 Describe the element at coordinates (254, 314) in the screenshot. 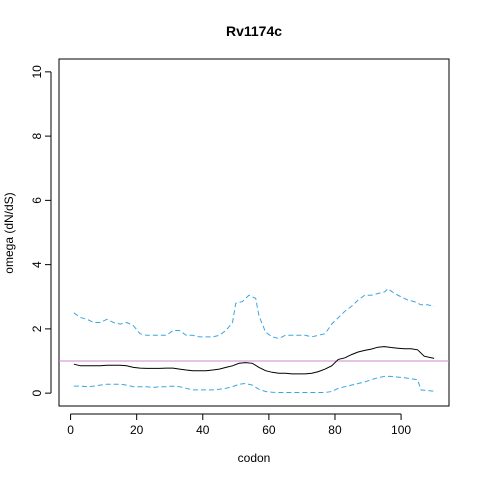

I see `series-upper-line` at that location.